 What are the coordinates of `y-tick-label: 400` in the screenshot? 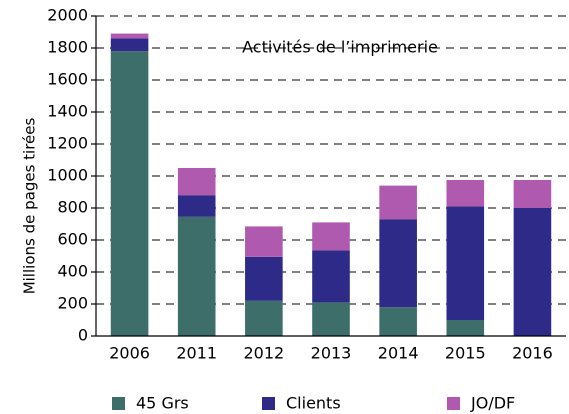 It's located at (72, 271).